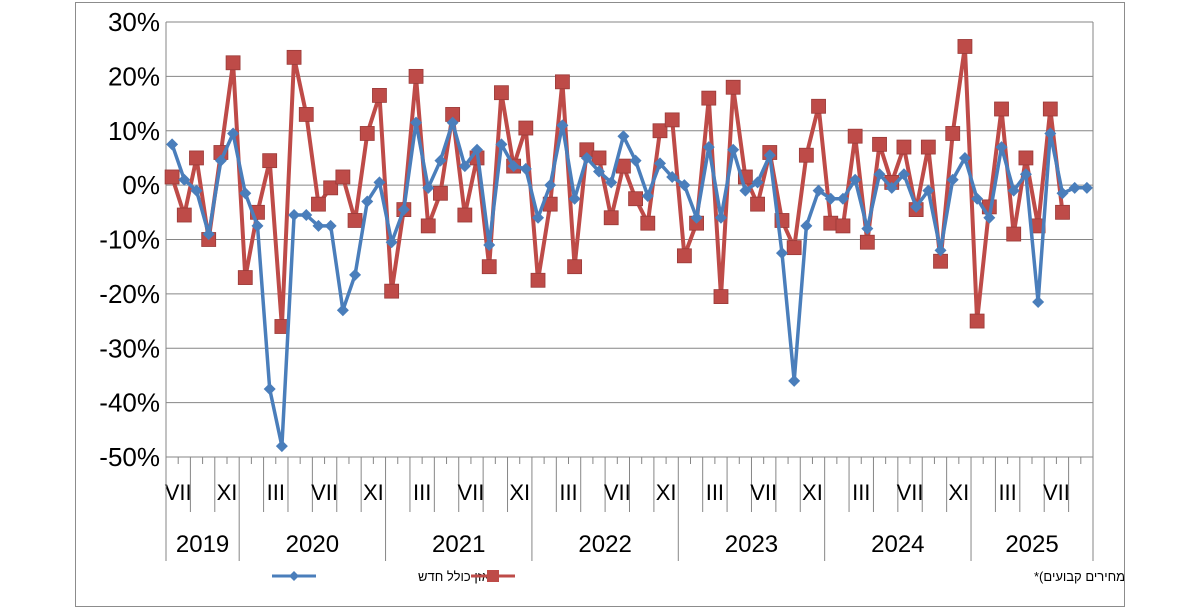  What do you see at coordinates (129, 240) in the screenshot?
I see `y-tick-label: -10%` at bounding box center [129, 240].